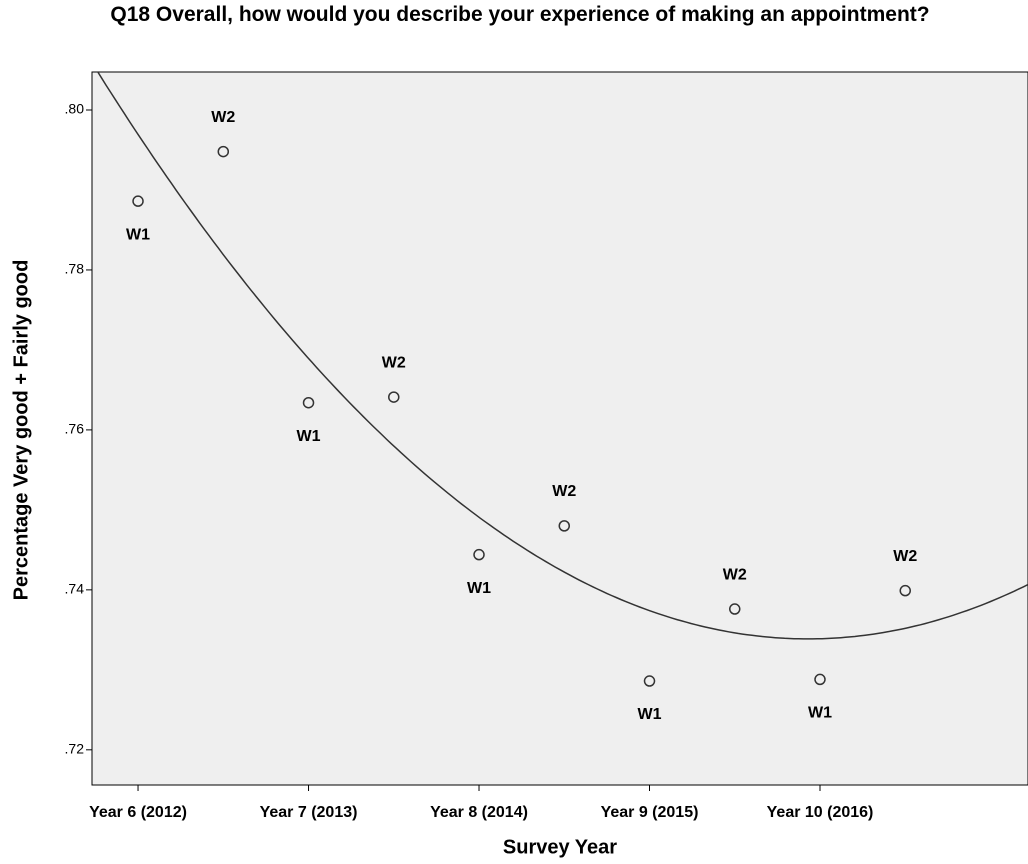 This screenshot has width=1028, height=864. What do you see at coordinates (650, 812) in the screenshot?
I see `x-tick-label: Year 9 (2015)` at bounding box center [650, 812].